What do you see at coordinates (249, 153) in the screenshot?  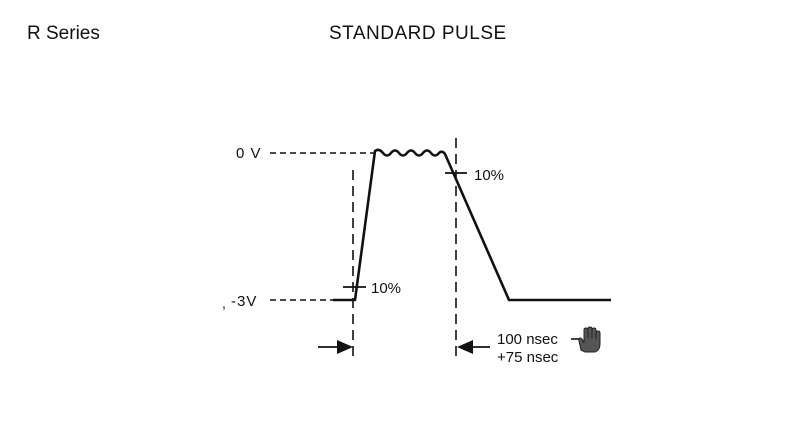 I see `top-level-label: 0 V` at bounding box center [249, 153].